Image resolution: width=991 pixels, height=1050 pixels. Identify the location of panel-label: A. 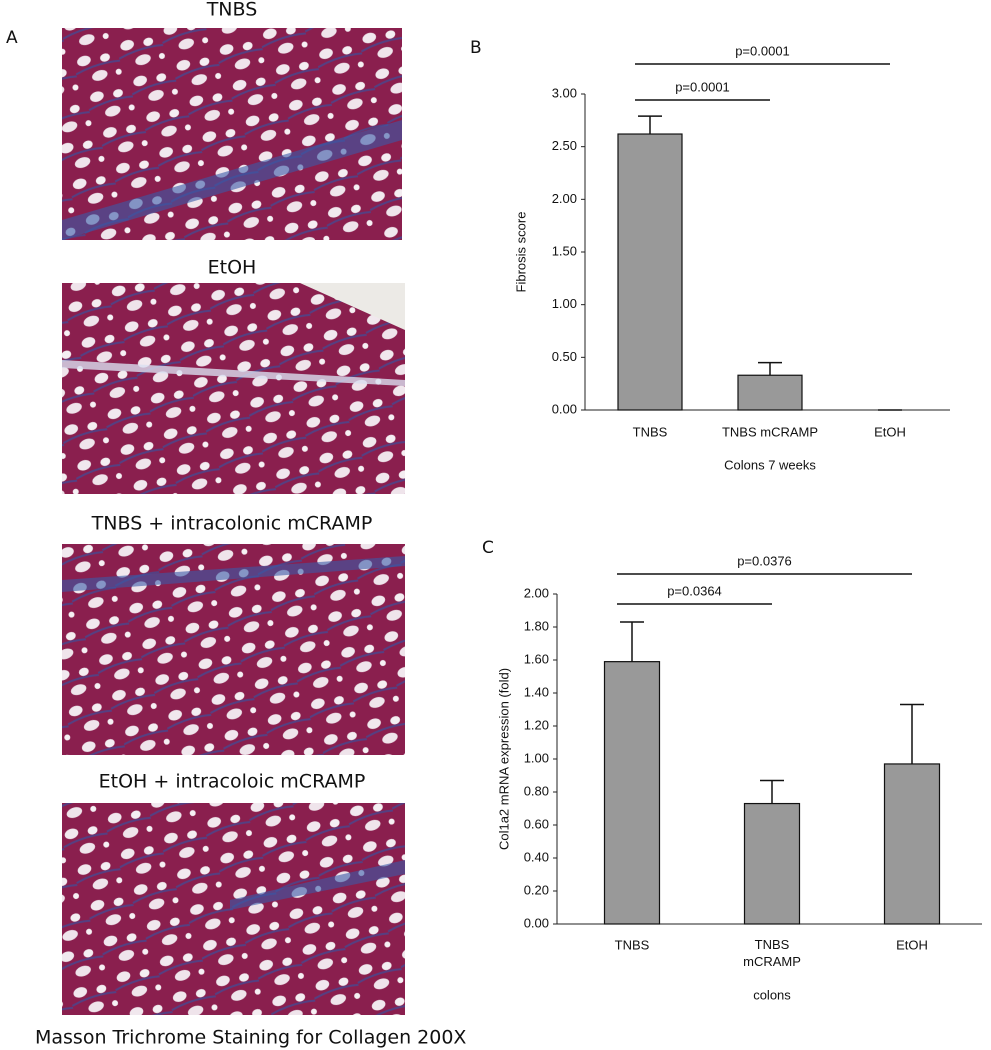
(12, 38).